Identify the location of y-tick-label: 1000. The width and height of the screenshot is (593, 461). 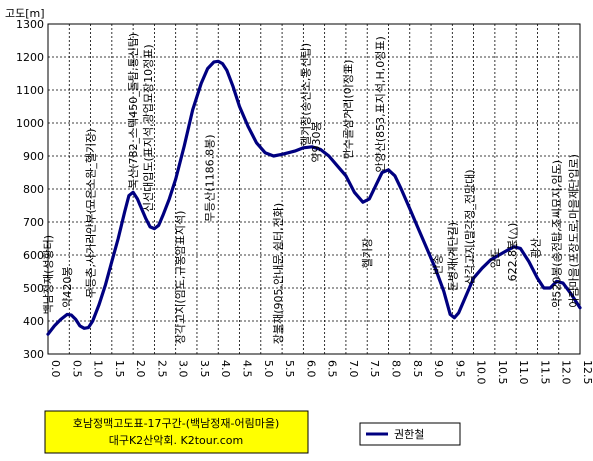
(30, 123).